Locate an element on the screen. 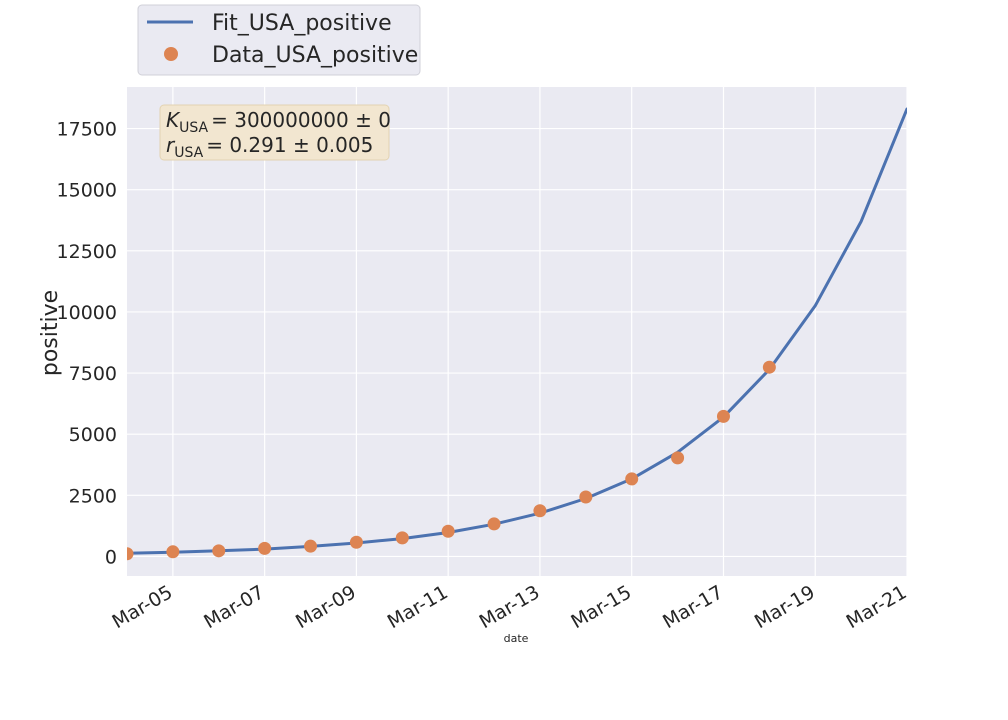  annotation-r-subscript: USA is located at coordinates (188, 153).